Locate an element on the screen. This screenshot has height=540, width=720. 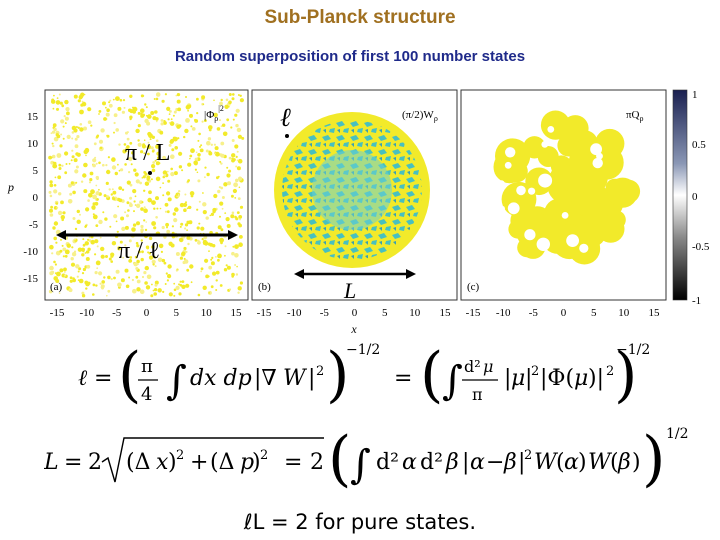
pi-over-ell-annotation: π / ℓ is located at coordinates (147, 247).